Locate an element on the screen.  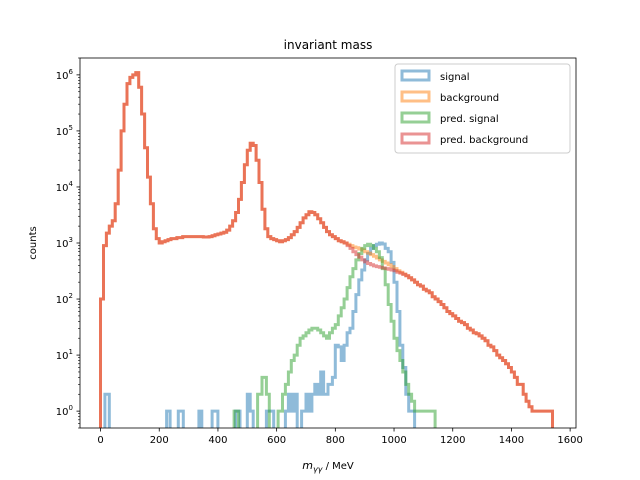
x-tick-label: 1200 is located at coordinates (452, 440).